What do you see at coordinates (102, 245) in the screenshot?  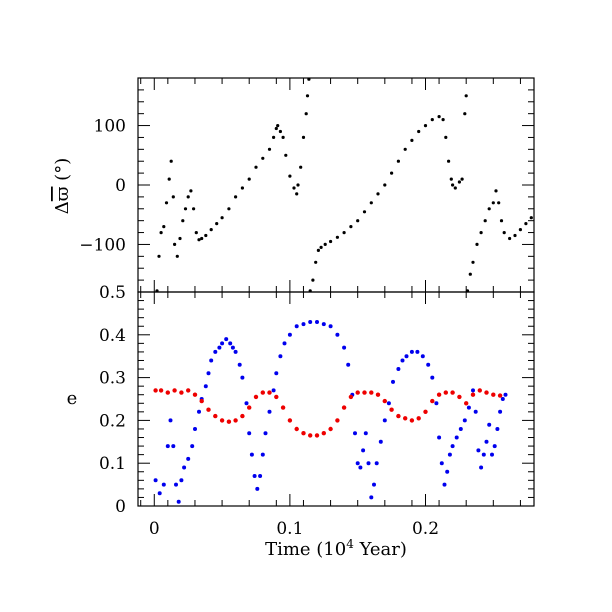 I see `omega-y-tick-label: −100` at bounding box center [102, 245].